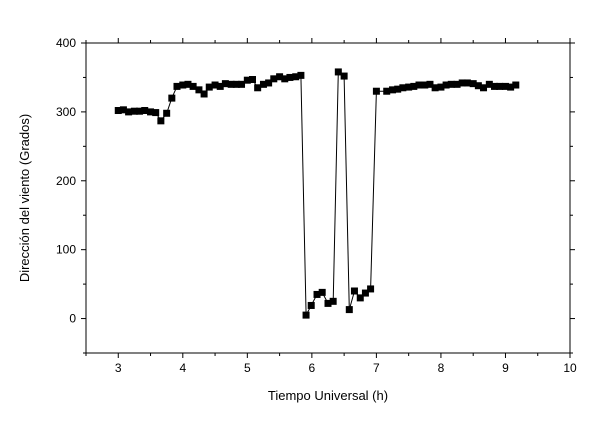 This screenshot has height=423, width=595. What do you see at coordinates (376, 368) in the screenshot?
I see `x-tick-label: 7` at bounding box center [376, 368].